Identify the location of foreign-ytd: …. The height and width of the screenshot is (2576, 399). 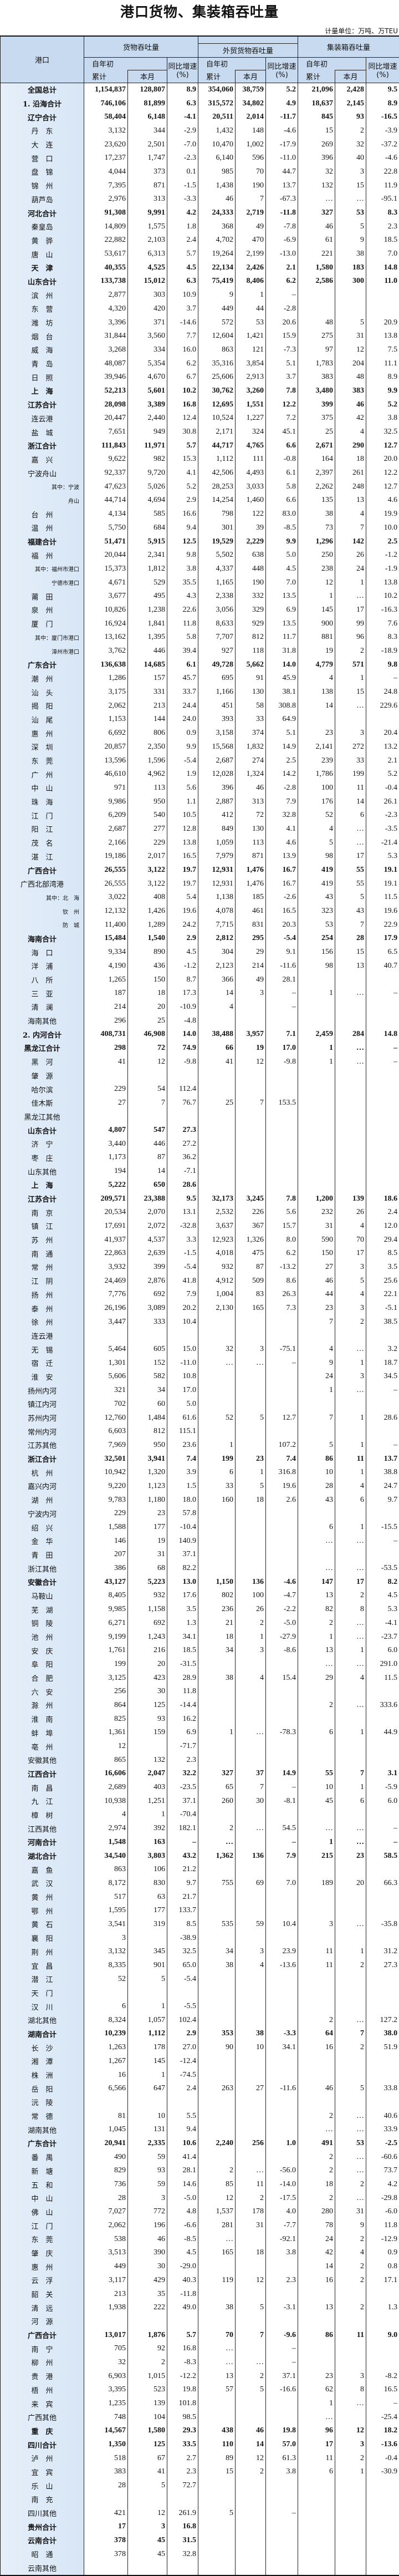
(217, 2349).